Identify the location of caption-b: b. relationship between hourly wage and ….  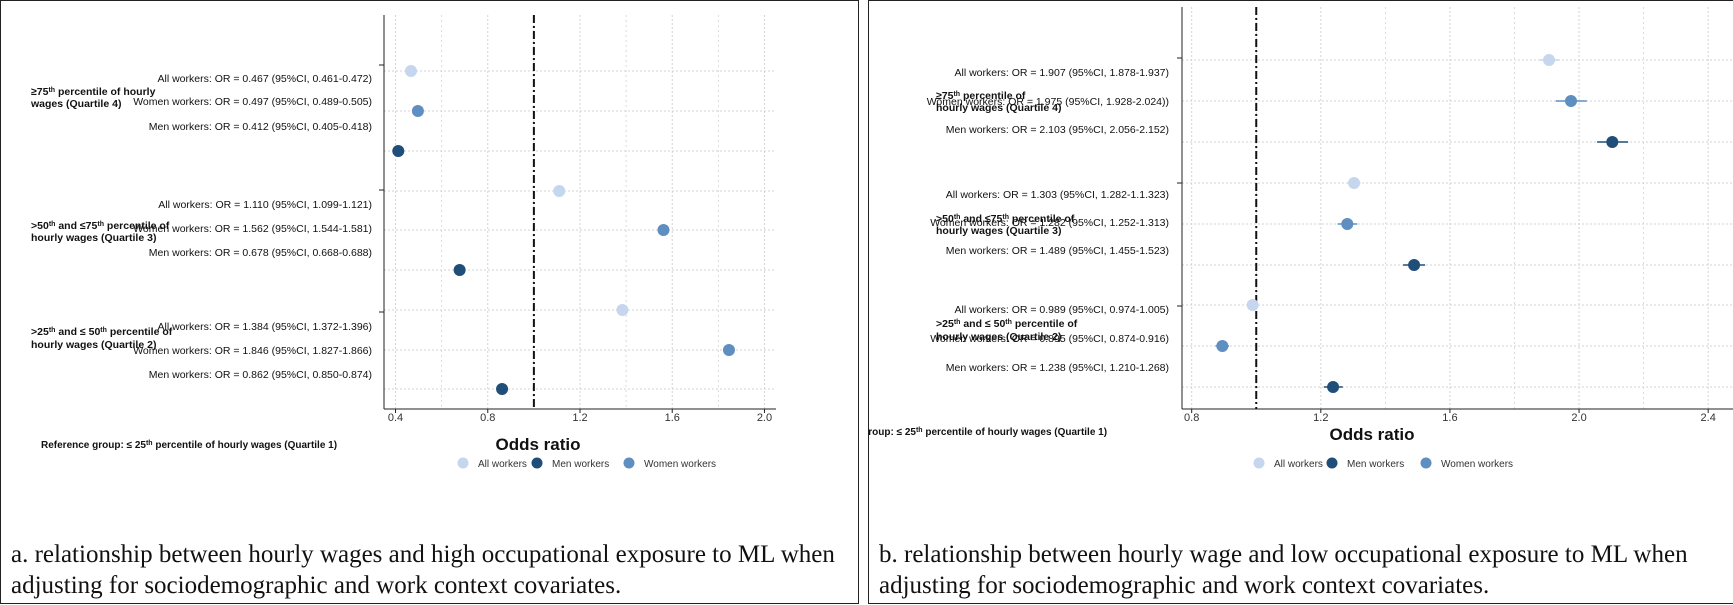
(1283, 570).